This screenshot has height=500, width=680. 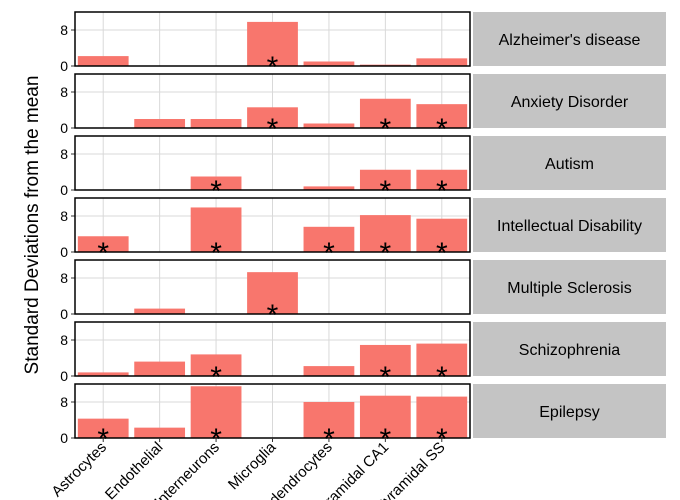 I want to click on facet-title: Schizophrenia, so click(x=570, y=350).